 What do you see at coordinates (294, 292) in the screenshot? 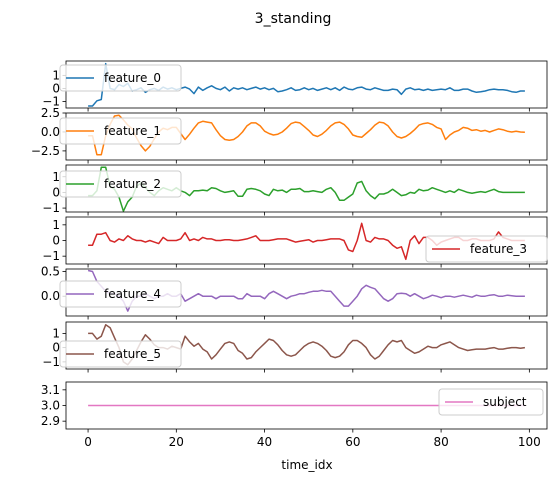
I see `subplot-4: 0.0 0.5 feature_4` at bounding box center [294, 292].